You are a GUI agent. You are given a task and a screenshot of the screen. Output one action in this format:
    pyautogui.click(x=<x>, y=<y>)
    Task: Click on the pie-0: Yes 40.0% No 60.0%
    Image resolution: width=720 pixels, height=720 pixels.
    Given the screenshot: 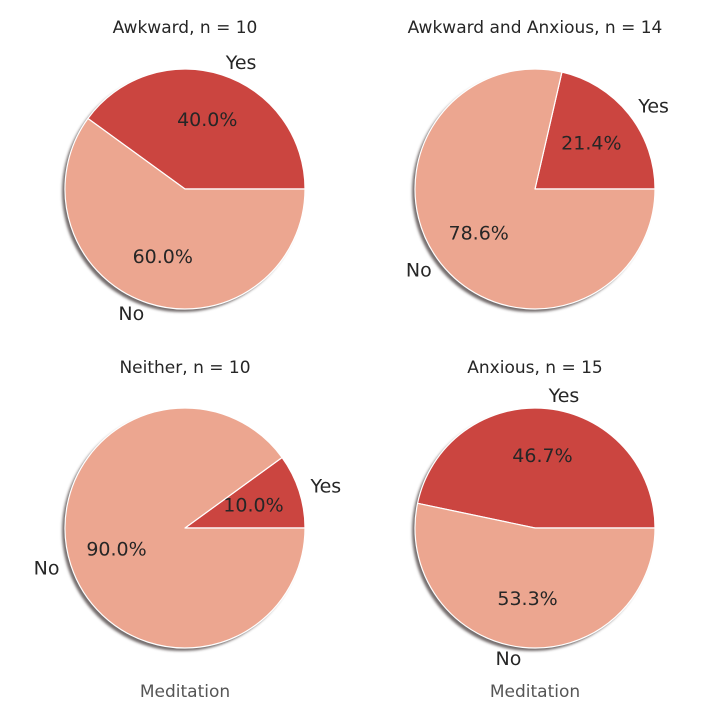 What is the action you would take?
    pyautogui.click(x=184, y=188)
    